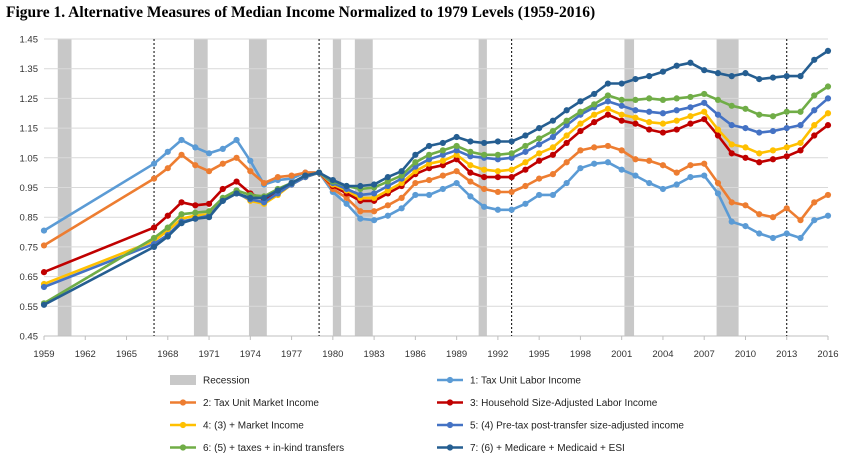  Describe the element at coordinates (29, 158) in the screenshot. I see `y-tick-label-6: 1.05` at that location.